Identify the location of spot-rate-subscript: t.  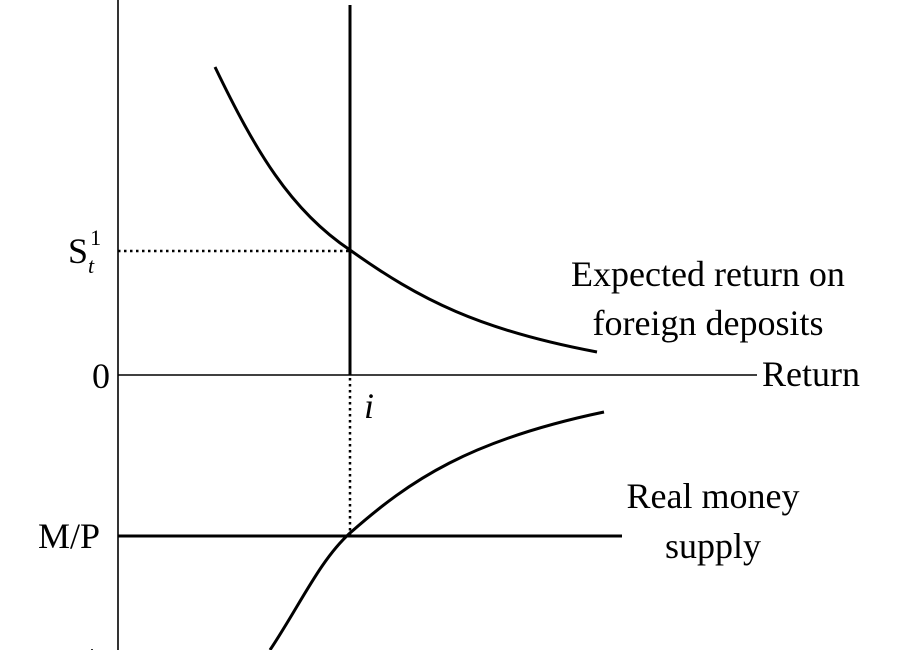
(91, 265).